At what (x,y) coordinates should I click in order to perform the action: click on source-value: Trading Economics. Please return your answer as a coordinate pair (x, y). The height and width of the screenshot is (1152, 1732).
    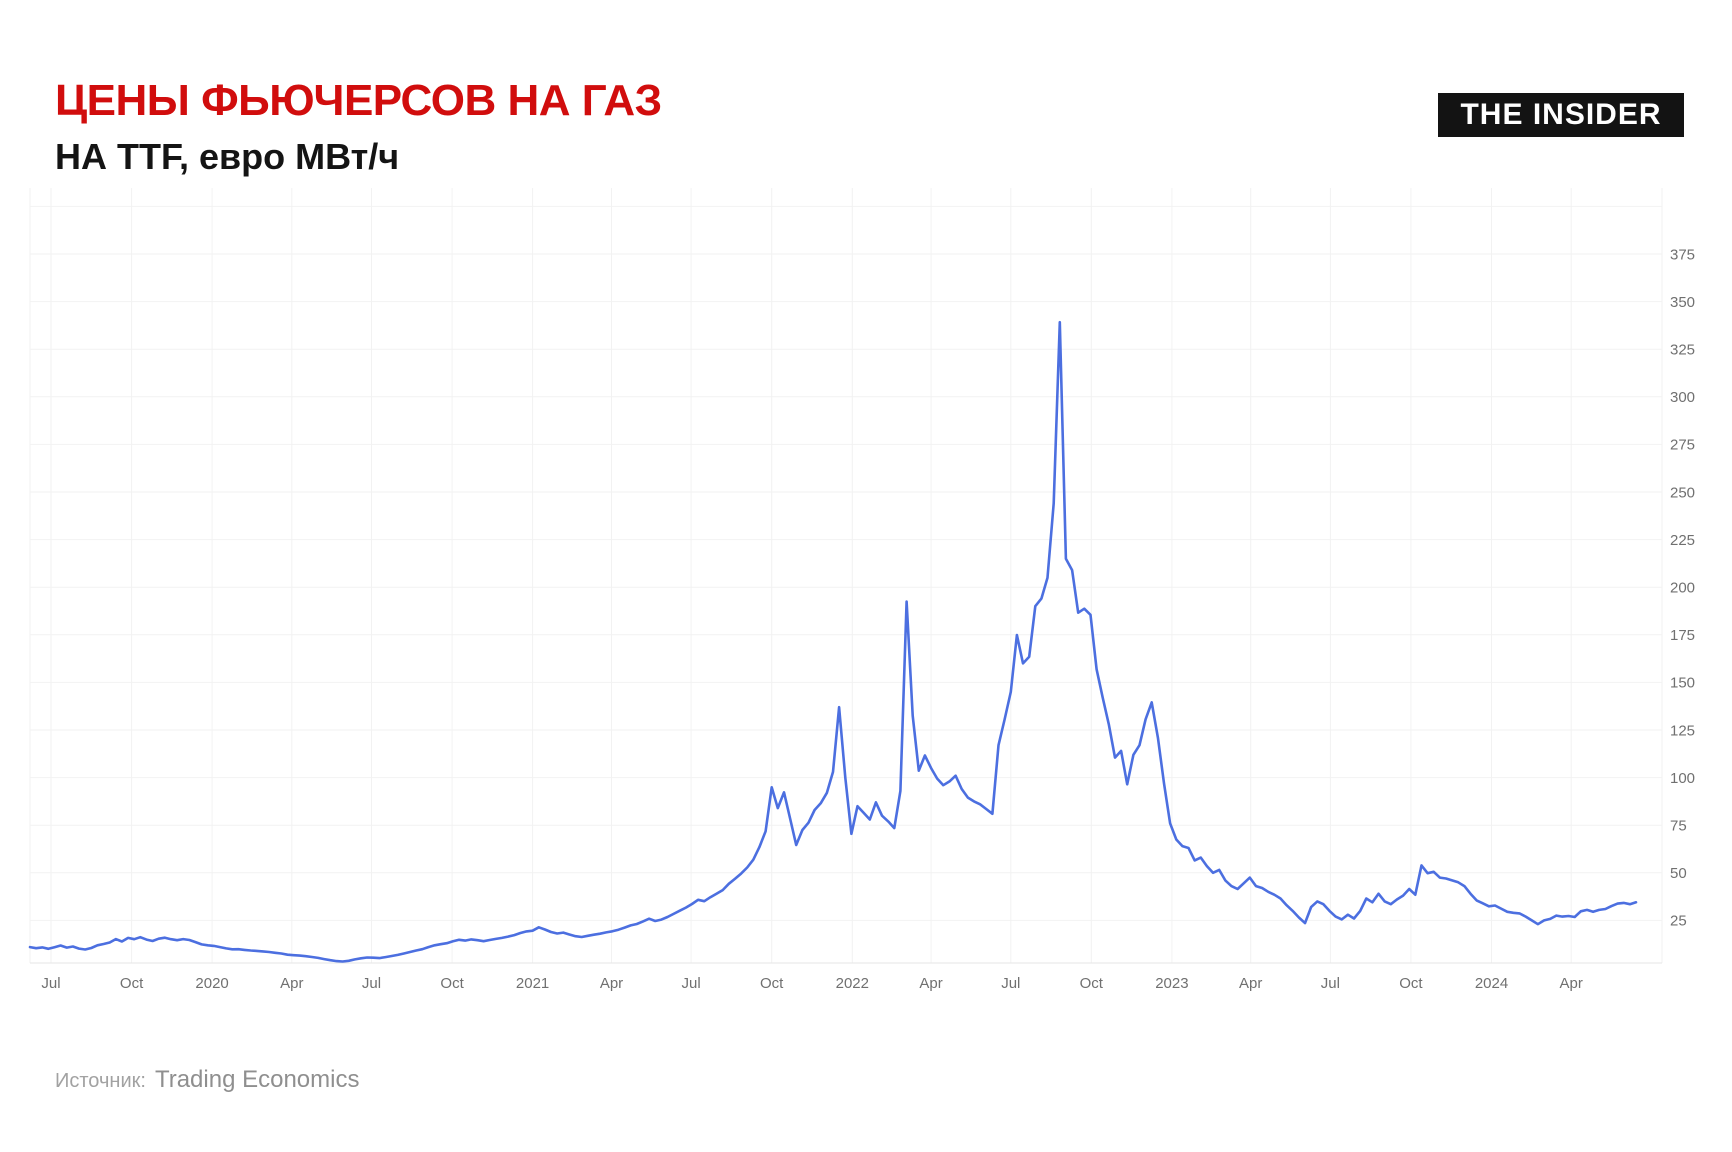
    Looking at the image, I should click on (257, 1079).